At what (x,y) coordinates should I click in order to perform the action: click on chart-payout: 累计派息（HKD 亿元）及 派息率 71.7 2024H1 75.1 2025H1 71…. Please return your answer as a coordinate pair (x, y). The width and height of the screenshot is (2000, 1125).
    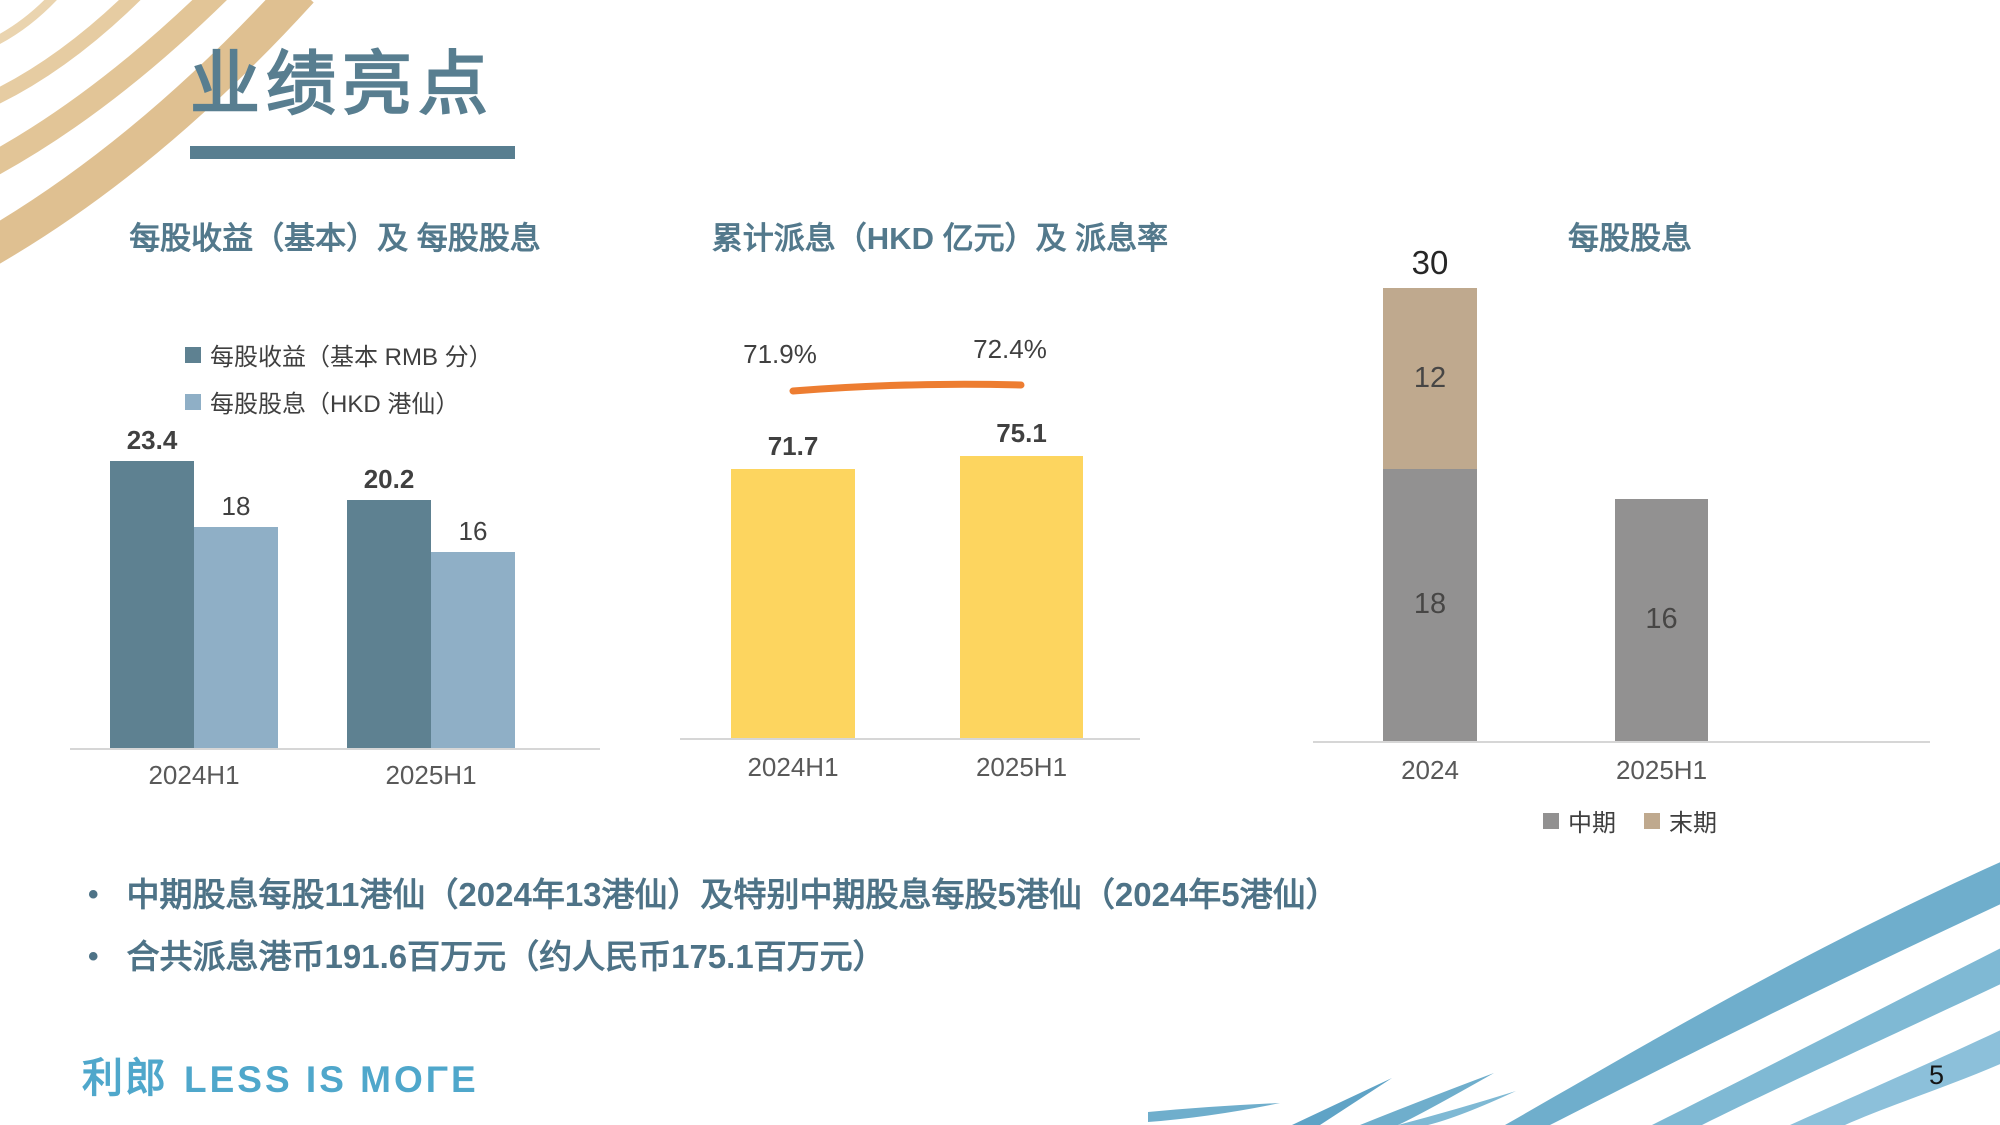
    Looking at the image, I should click on (940, 505).